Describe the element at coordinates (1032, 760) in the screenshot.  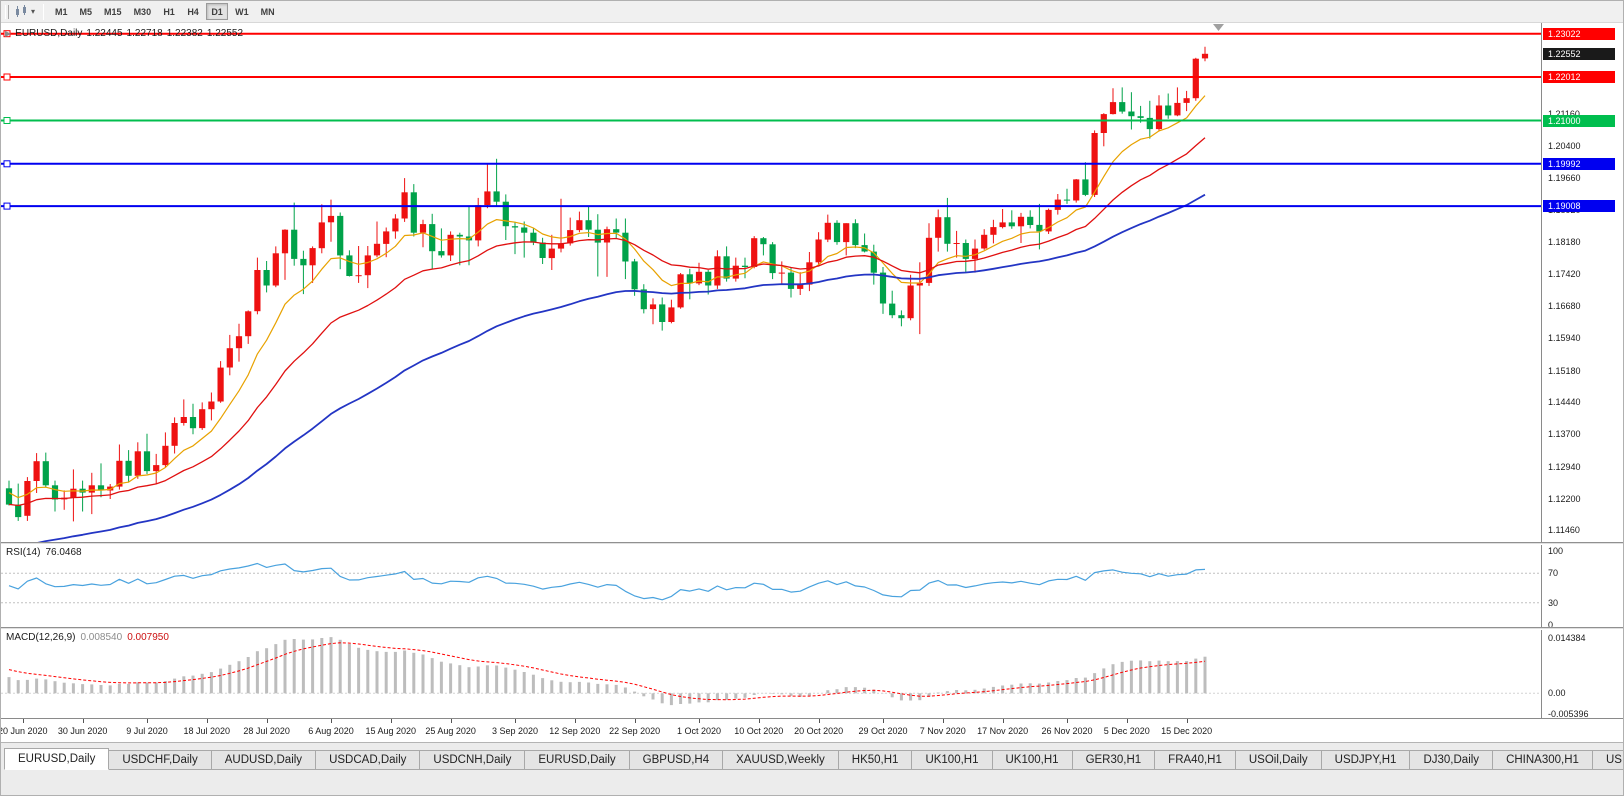
I see `tab-uk100-h1-10: UK100,H1` at that location.